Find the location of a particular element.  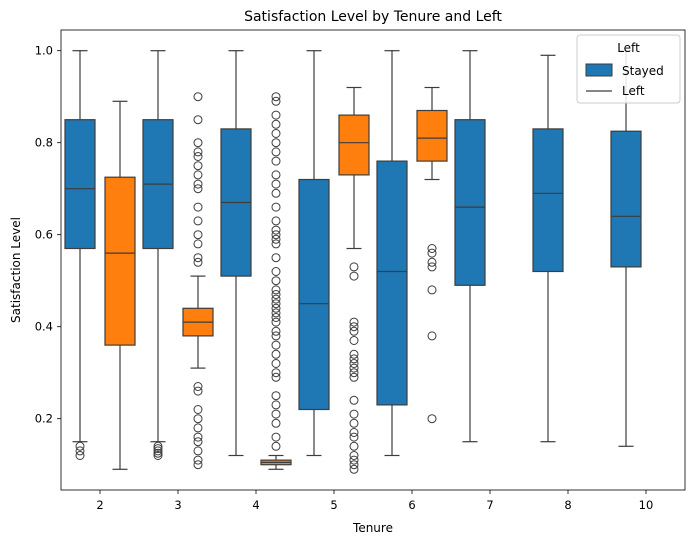

x-tick-label: 8 is located at coordinates (567, 505).